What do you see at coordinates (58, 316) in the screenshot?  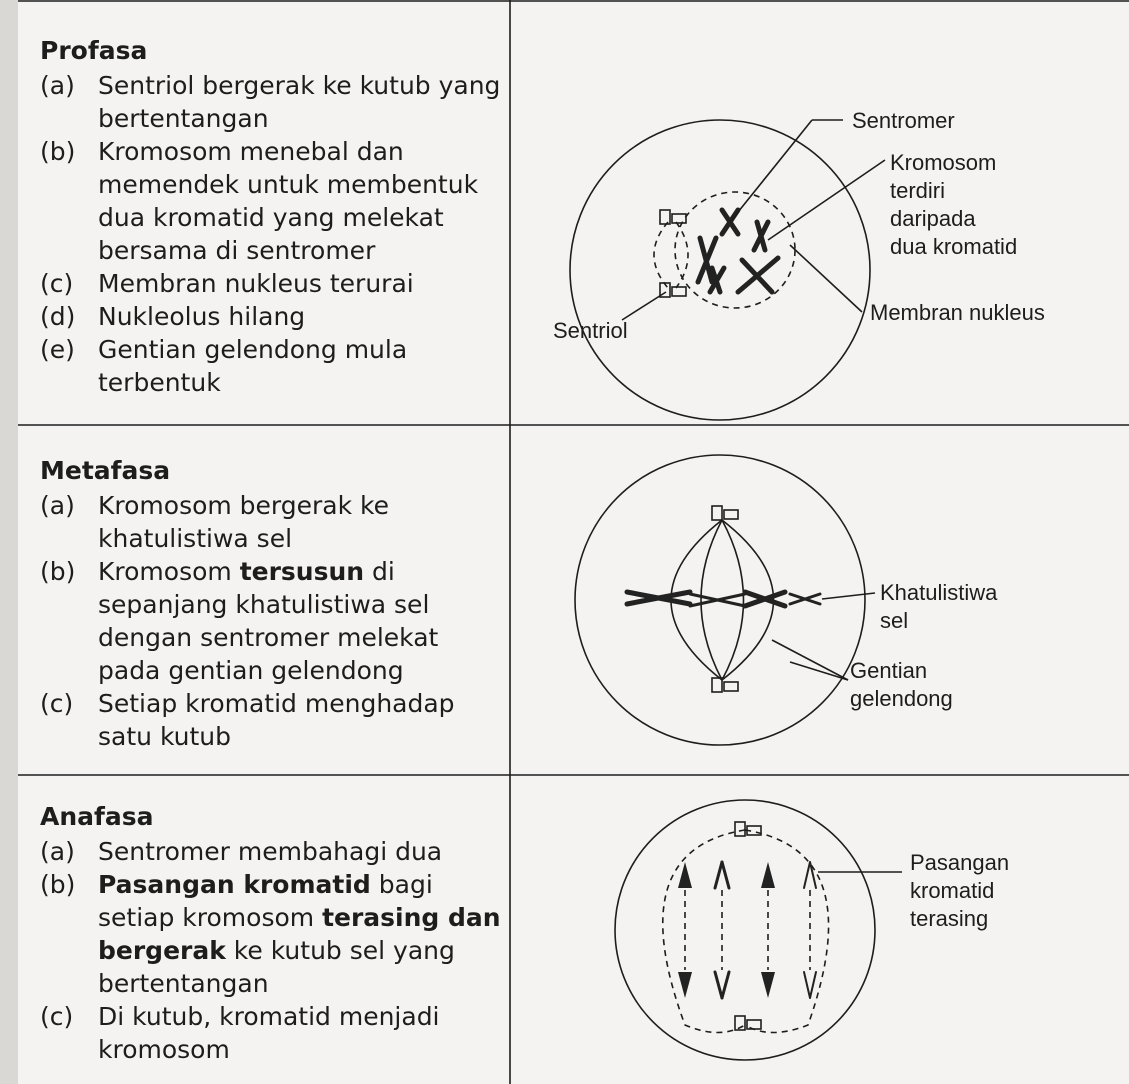 I see `item-marker: (d)` at bounding box center [58, 316].